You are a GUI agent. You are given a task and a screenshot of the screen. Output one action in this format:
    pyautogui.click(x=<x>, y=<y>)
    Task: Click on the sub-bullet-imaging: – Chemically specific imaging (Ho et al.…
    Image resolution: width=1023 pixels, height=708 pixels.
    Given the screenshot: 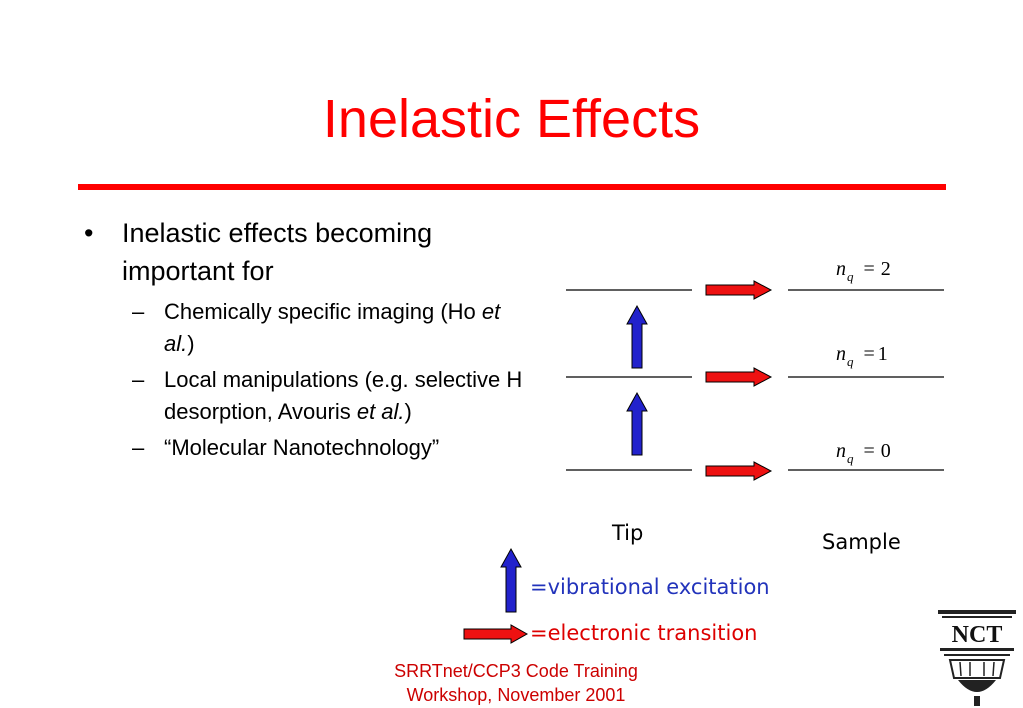 What is the action you would take?
    pyautogui.click(x=304, y=328)
    